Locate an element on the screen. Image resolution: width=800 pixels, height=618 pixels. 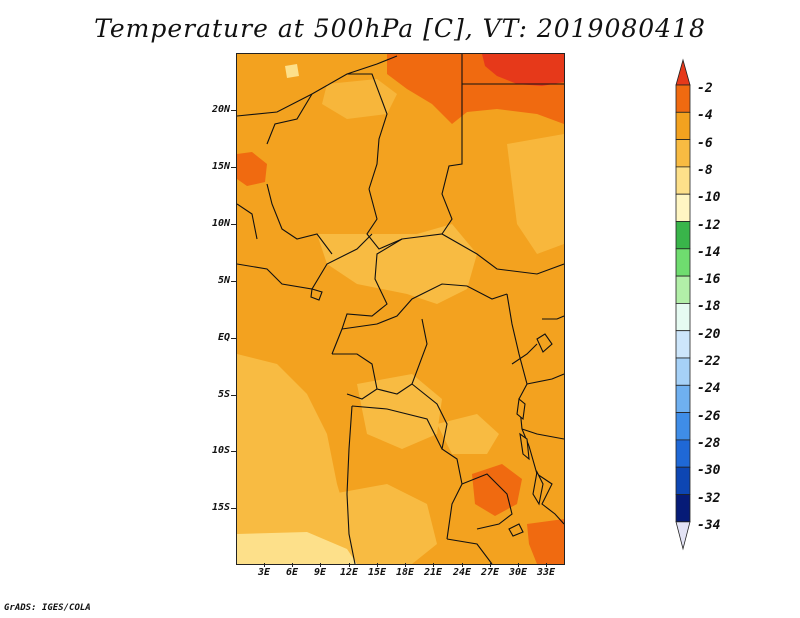
lon-label-18e: 18E is located at coordinates (405, 572).